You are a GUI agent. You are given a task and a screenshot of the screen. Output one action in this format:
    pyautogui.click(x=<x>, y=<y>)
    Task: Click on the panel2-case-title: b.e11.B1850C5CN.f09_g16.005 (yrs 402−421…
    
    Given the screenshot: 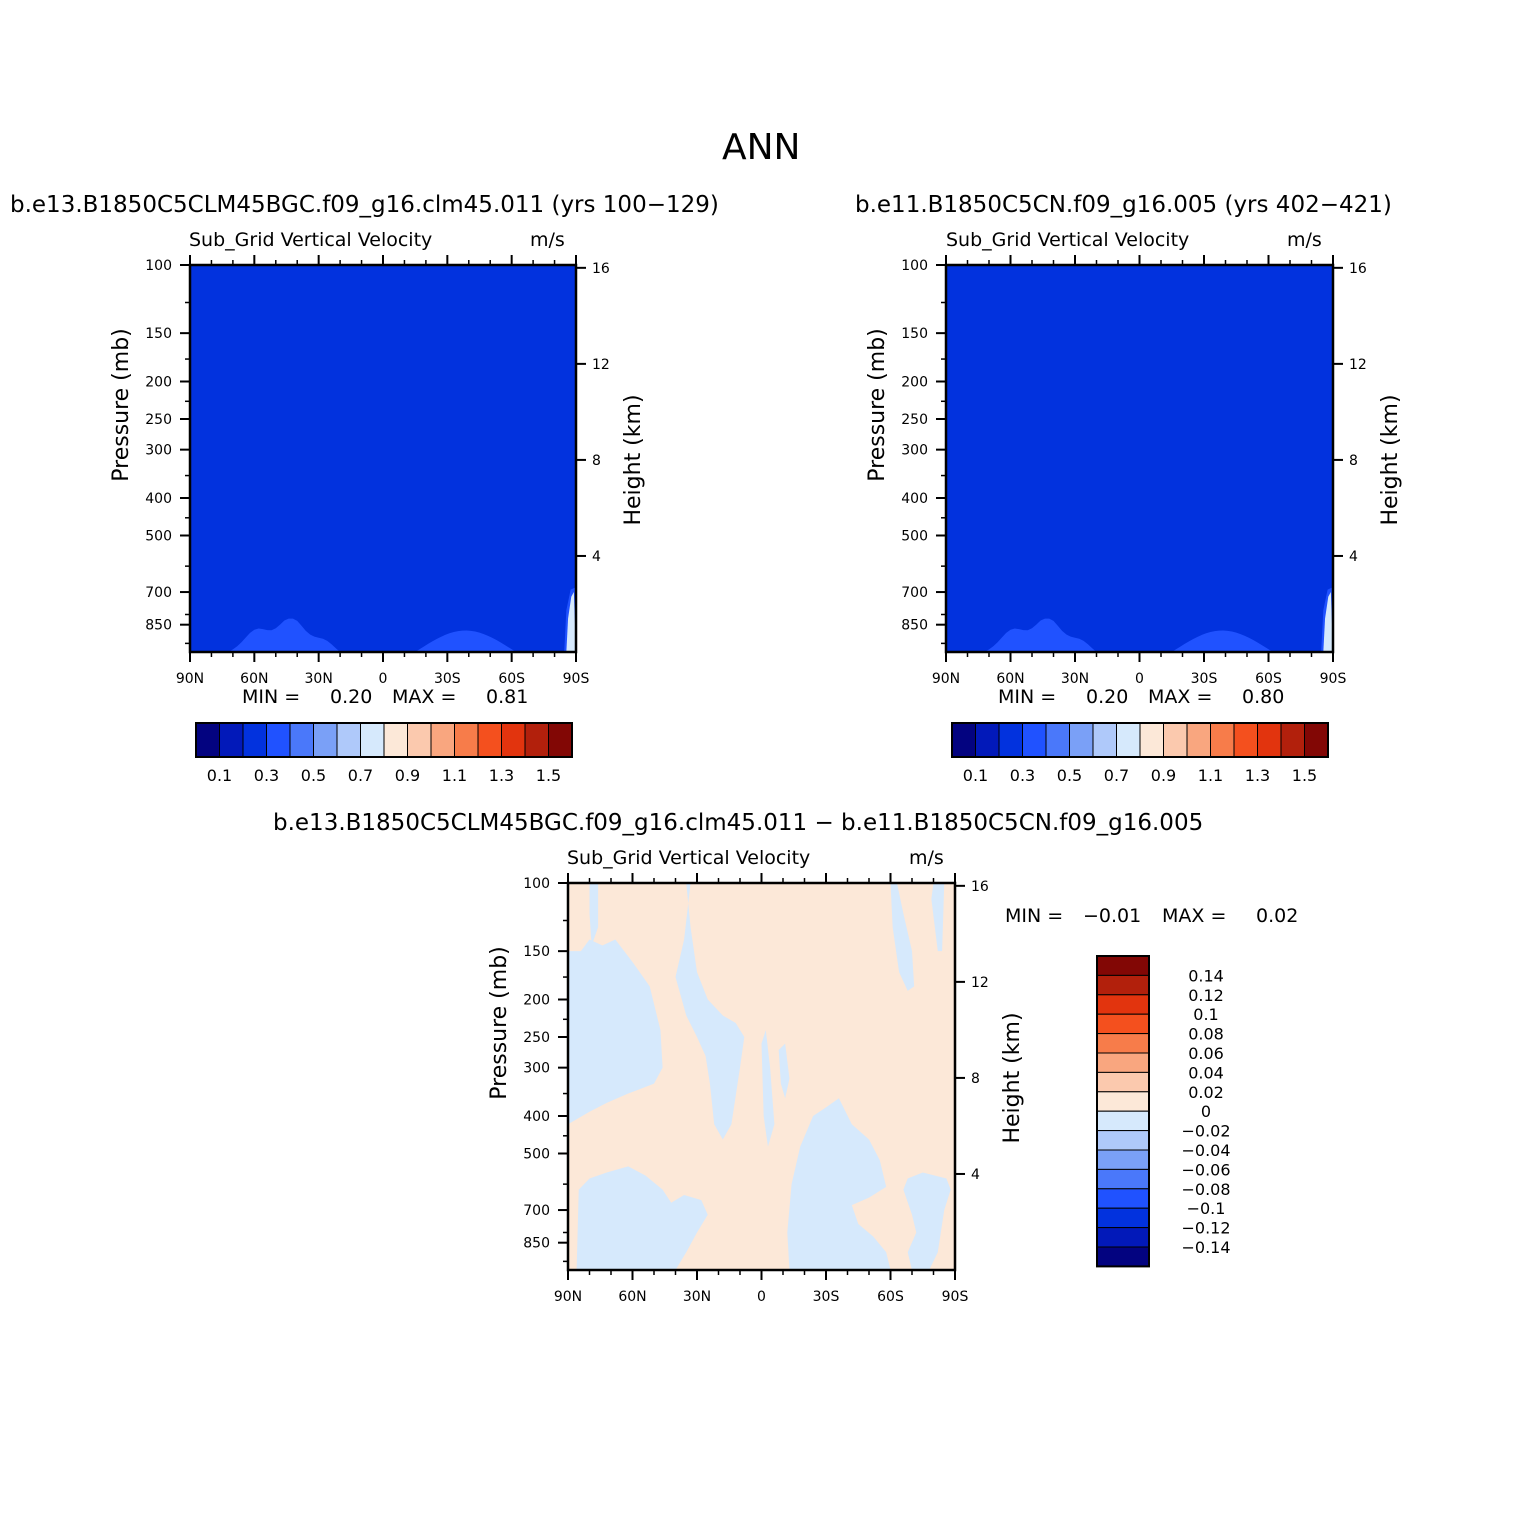 What is the action you would take?
    pyautogui.click(x=1123, y=205)
    